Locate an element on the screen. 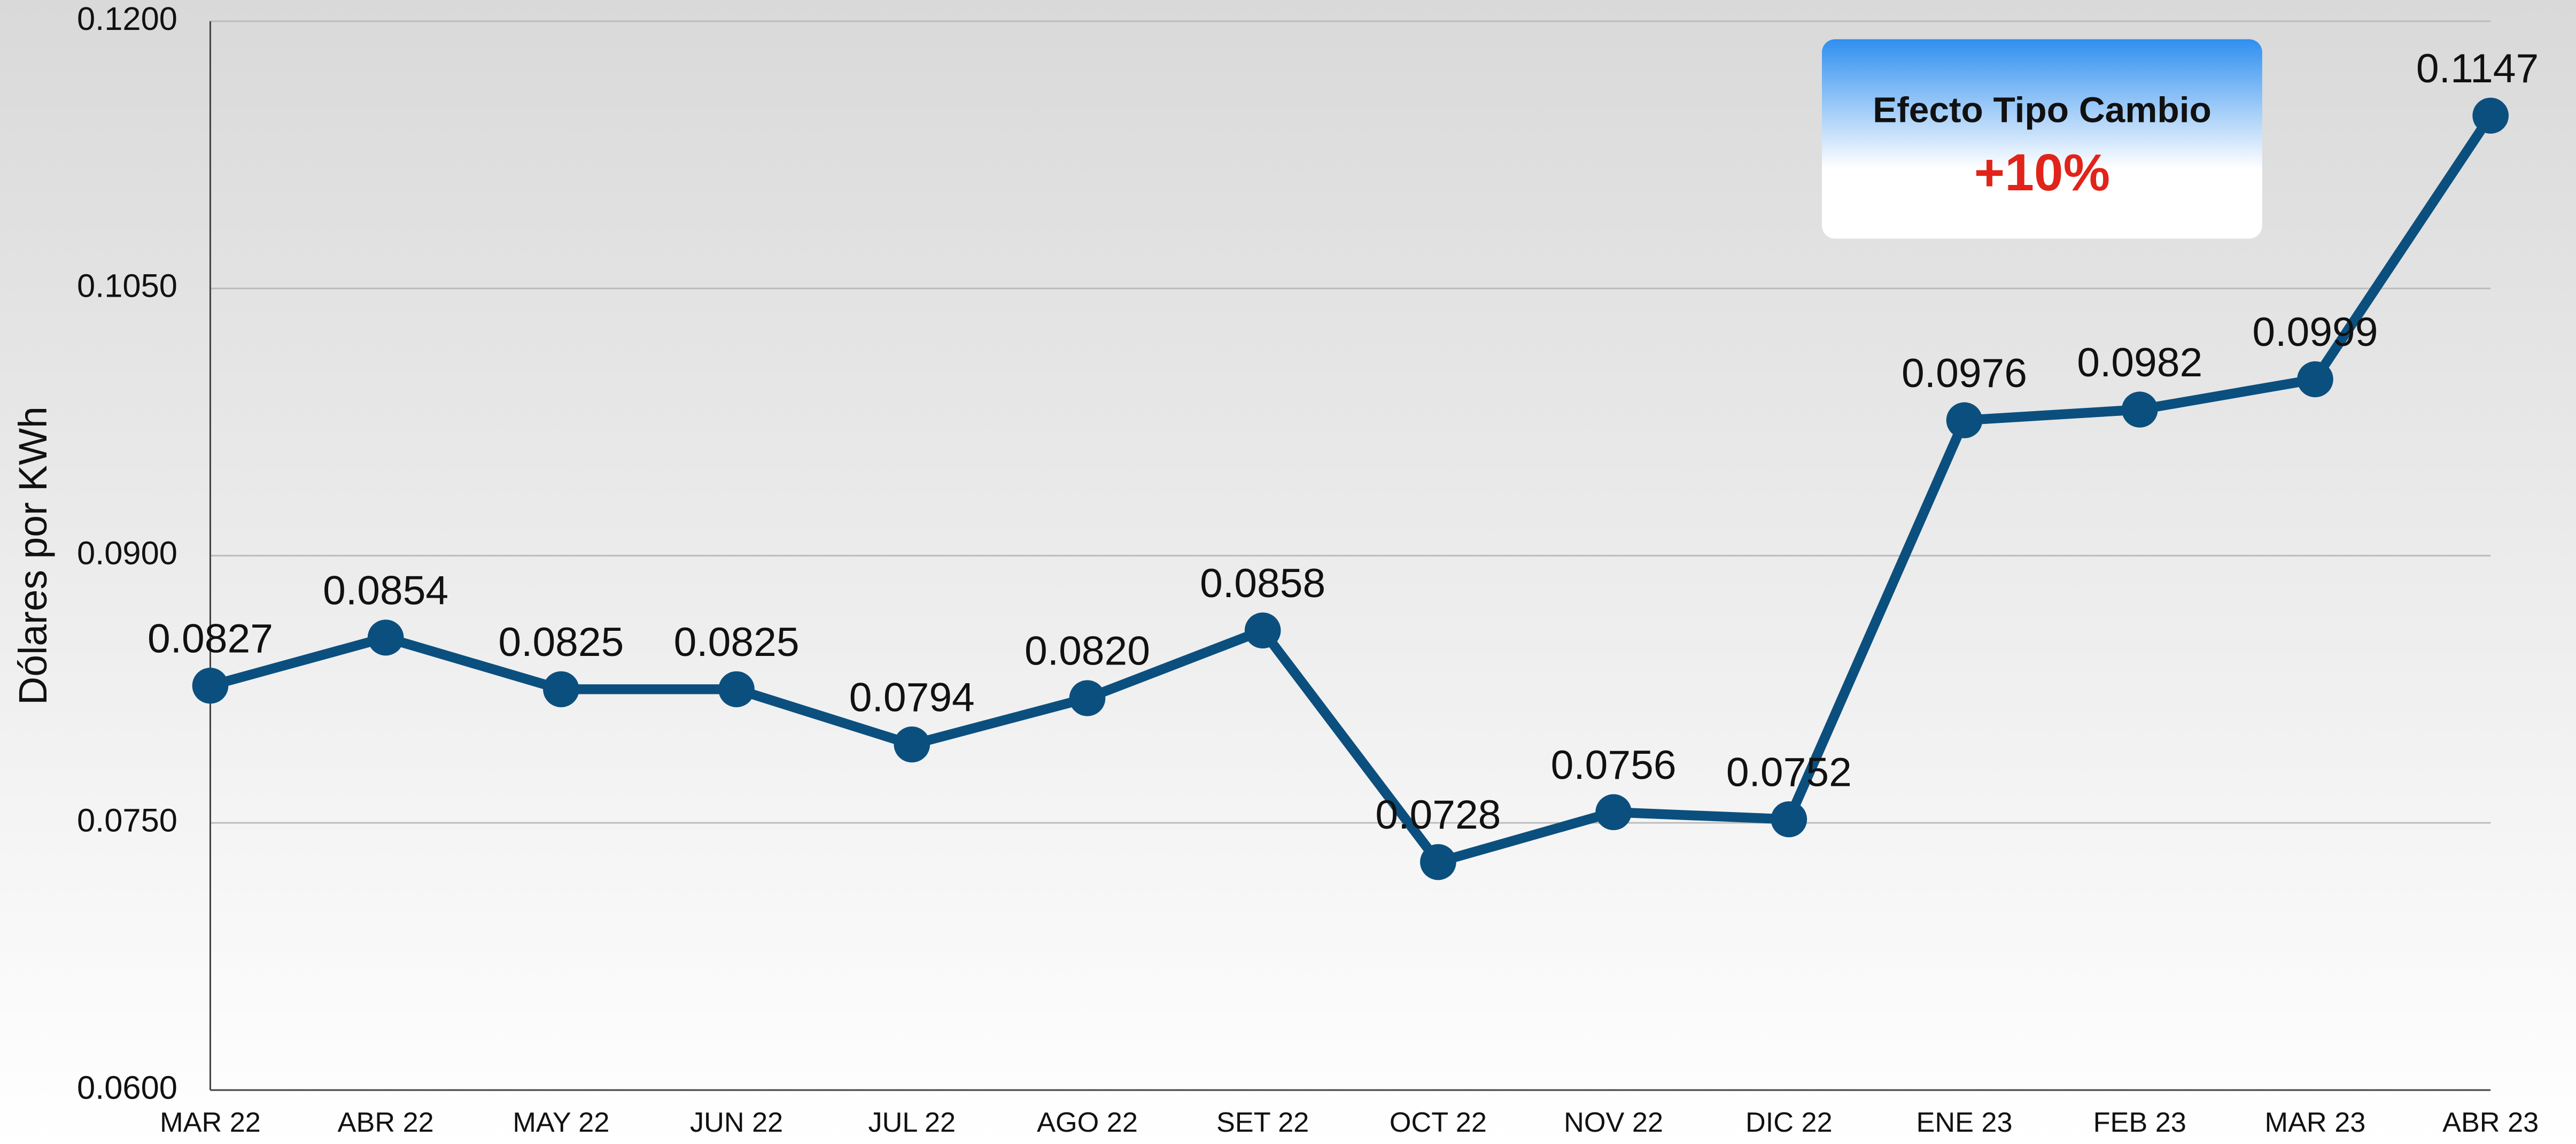 The height and width of the screenshot is (1144, 2576). annotation-text: +10% is located at coordinates (2042, 172).